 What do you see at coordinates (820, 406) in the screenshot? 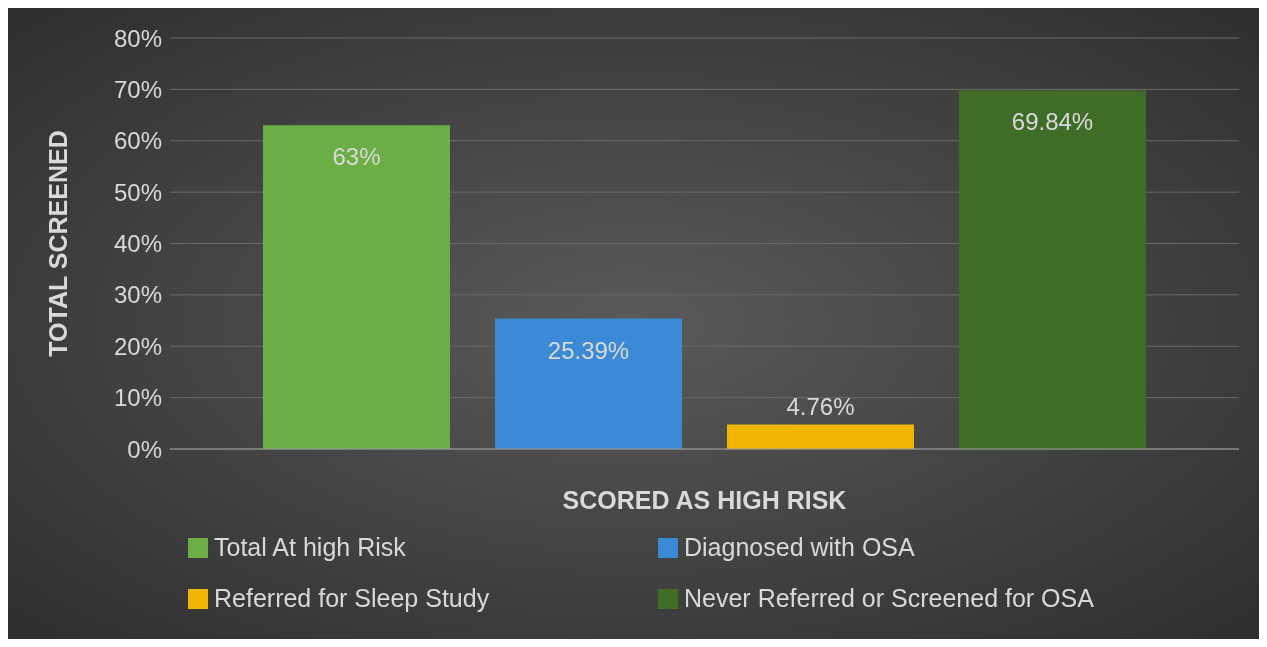
I see `data-label: 4.76%` at bounding box center [820, 406].